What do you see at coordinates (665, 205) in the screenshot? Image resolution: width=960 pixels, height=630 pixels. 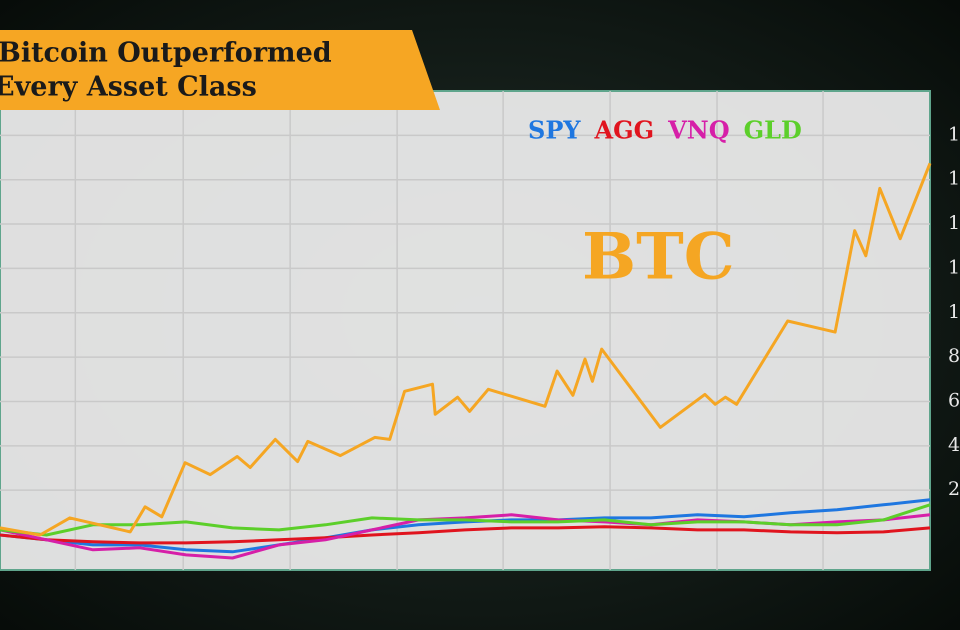 I see `legend: SPY AGG VNQ GLD BTC` at bounding box center [665, 205].